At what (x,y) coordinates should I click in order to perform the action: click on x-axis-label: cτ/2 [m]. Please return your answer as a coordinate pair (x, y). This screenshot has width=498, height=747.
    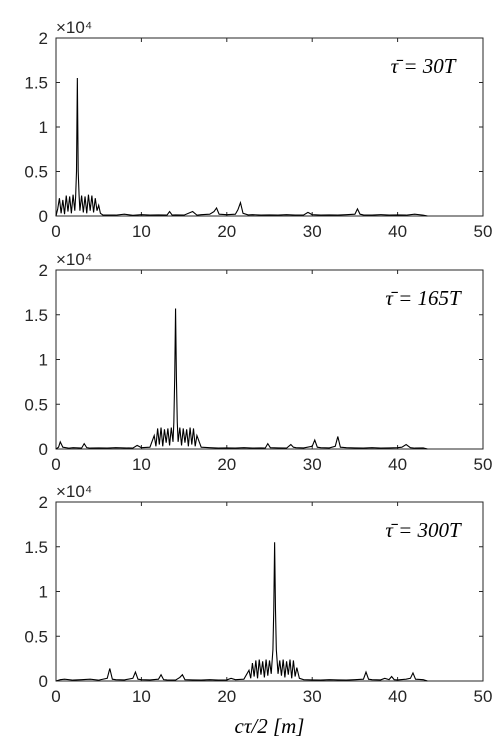
    Looking at the image, I should click on (270, 726).